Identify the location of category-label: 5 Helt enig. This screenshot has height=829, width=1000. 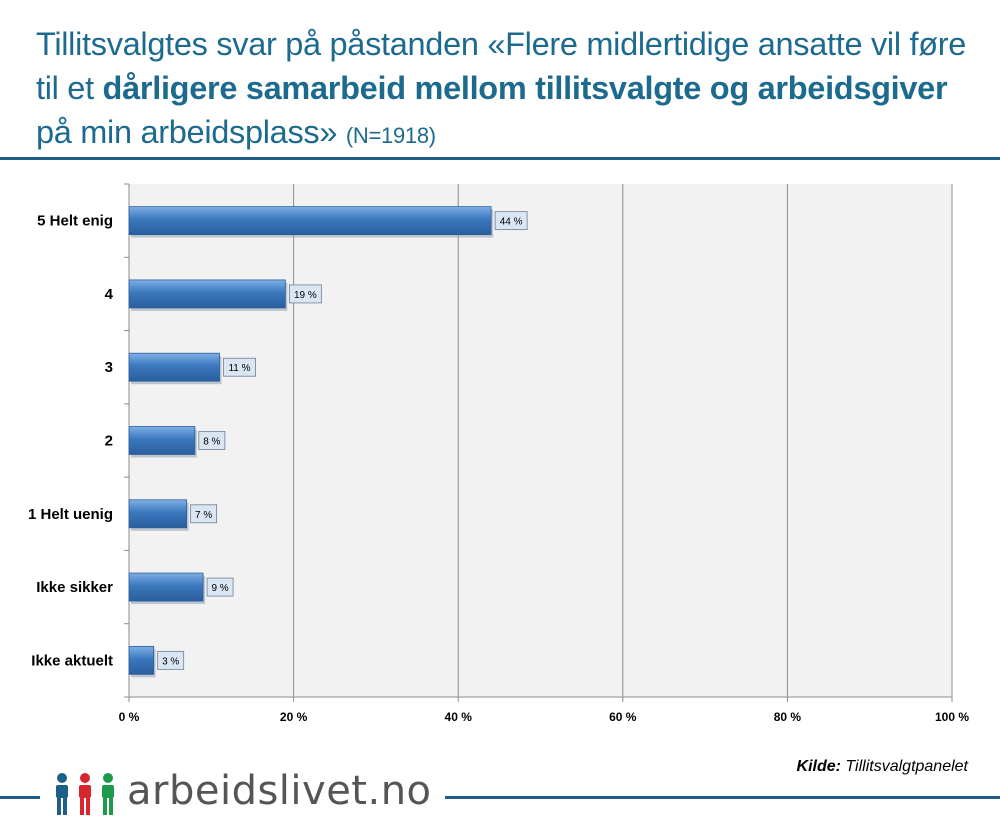
(75, 221).